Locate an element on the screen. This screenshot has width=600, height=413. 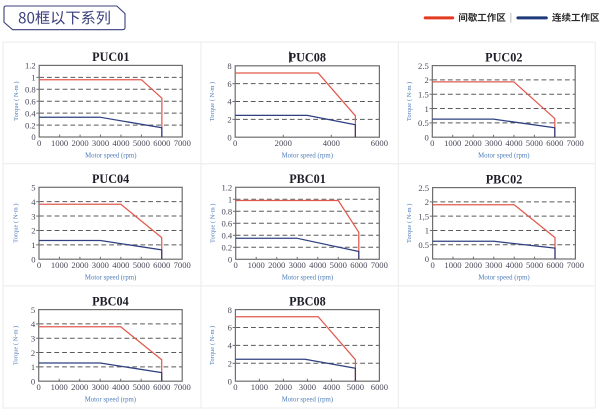
svg-text: 5 is located at coordinates (33, 310).